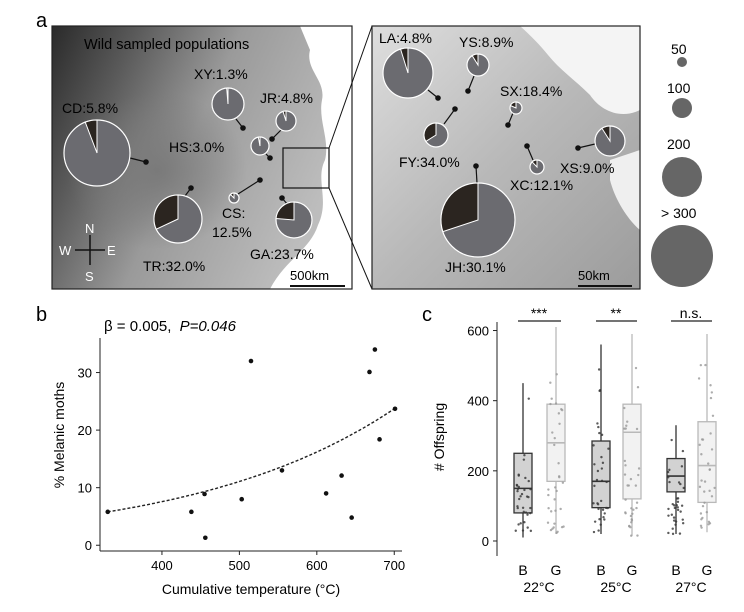 The image size is (744, 612). What do you see at coordinates (178, 219) in the screenshot?
I see `tr-pie` at bounding box center [178, 219].